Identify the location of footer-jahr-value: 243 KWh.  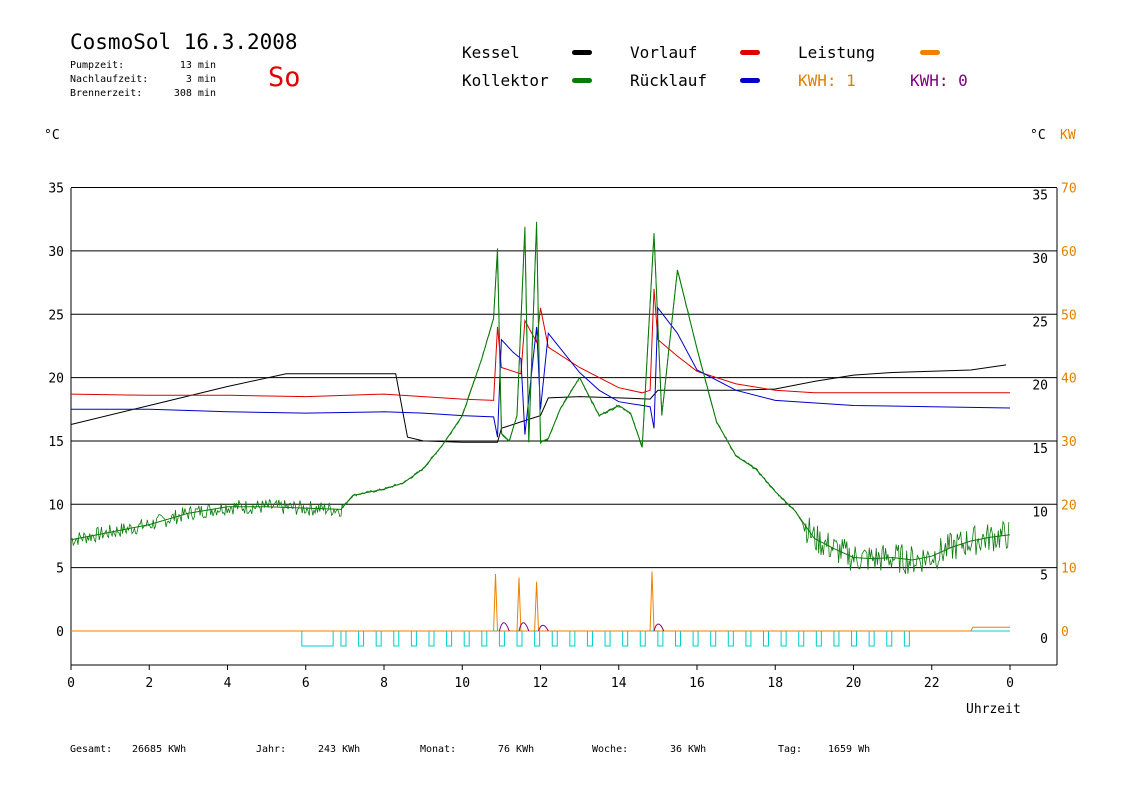
(339, 749).